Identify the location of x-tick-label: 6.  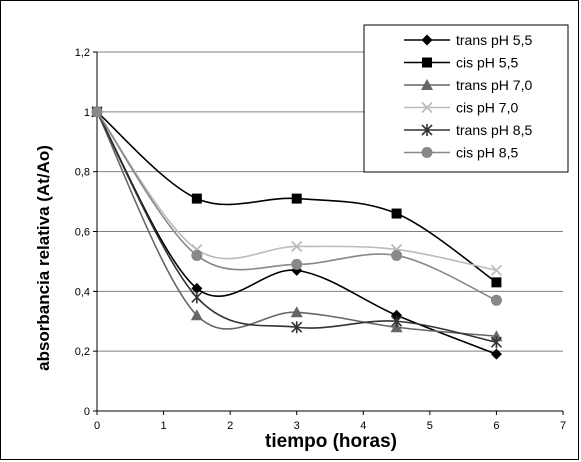
(496, 426).